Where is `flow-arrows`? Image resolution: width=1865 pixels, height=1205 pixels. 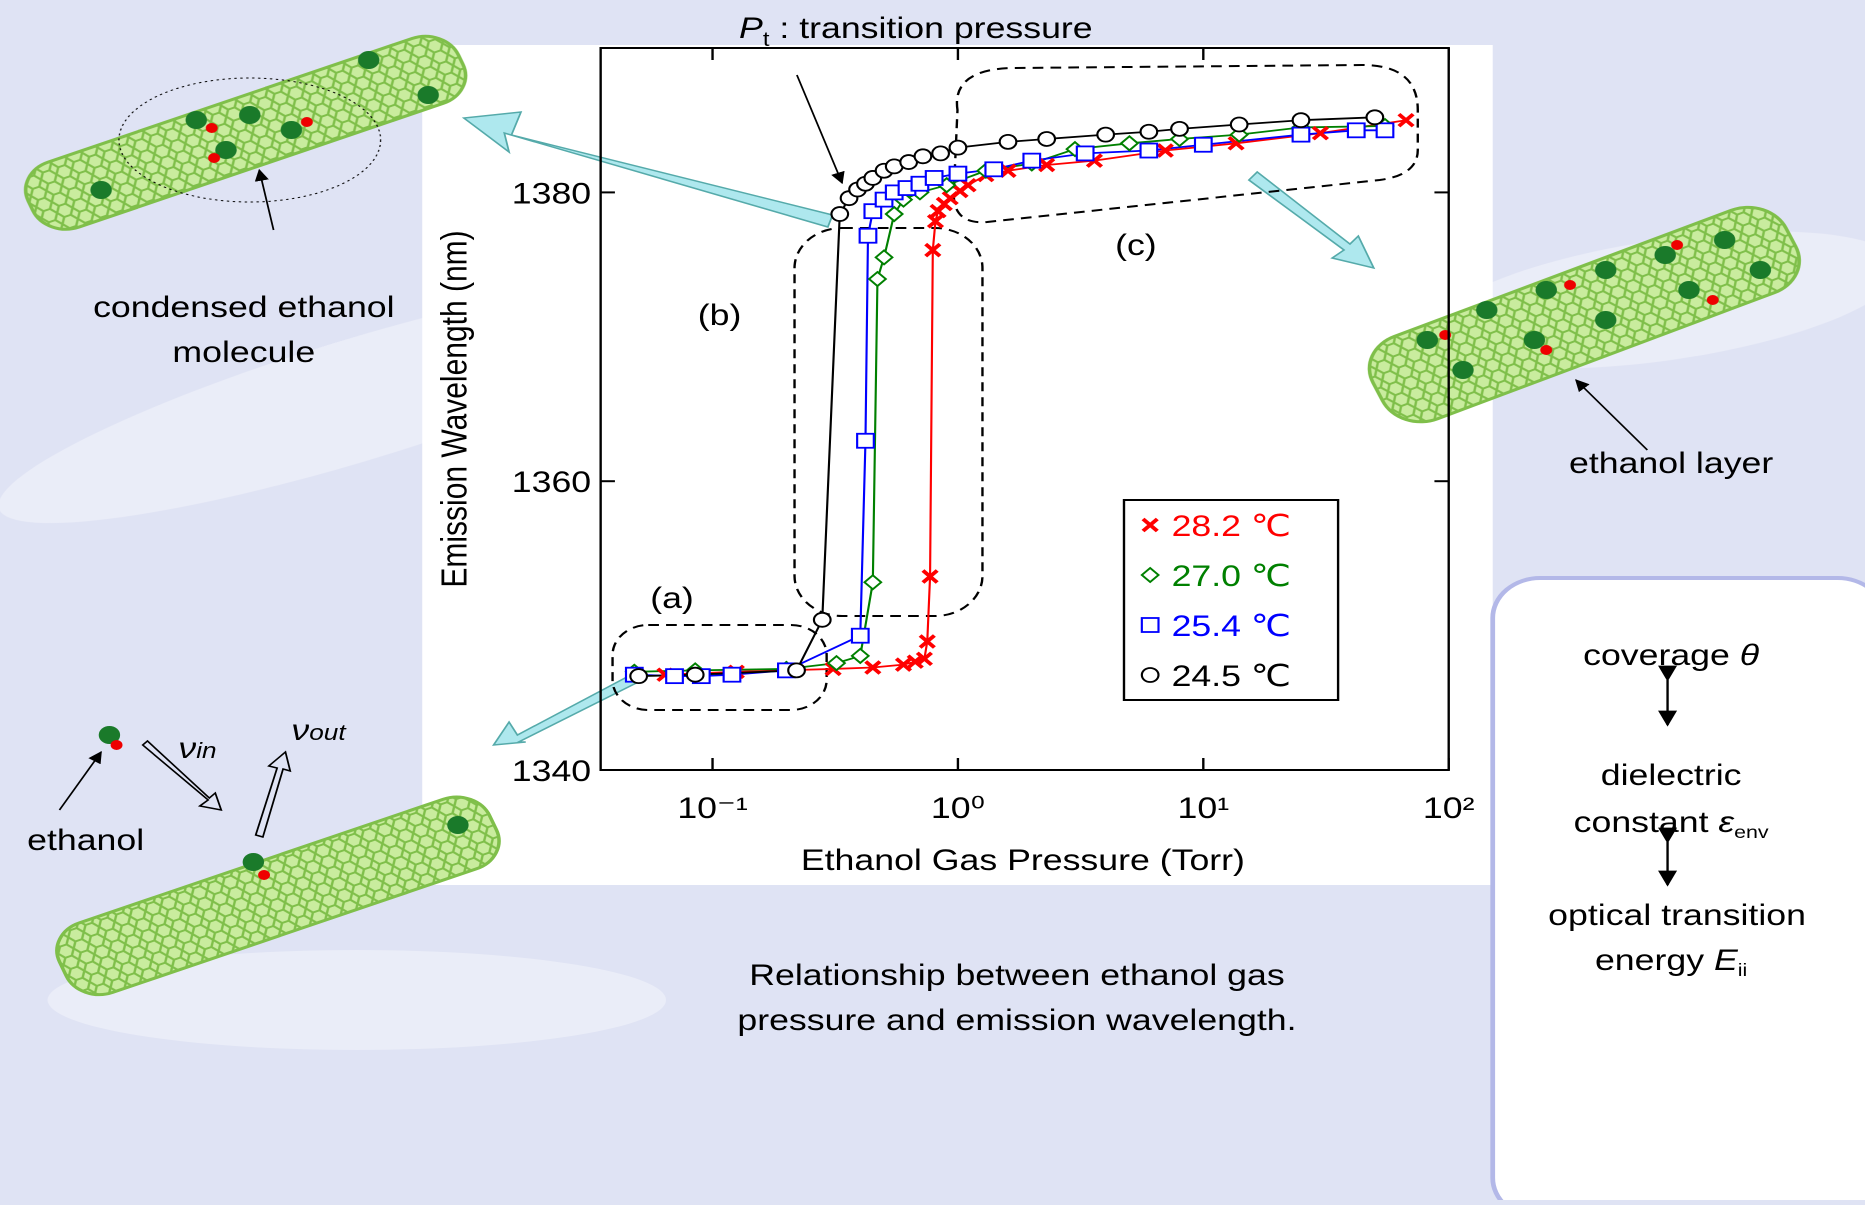 flow-arrows is located at coordinates (216, 788).